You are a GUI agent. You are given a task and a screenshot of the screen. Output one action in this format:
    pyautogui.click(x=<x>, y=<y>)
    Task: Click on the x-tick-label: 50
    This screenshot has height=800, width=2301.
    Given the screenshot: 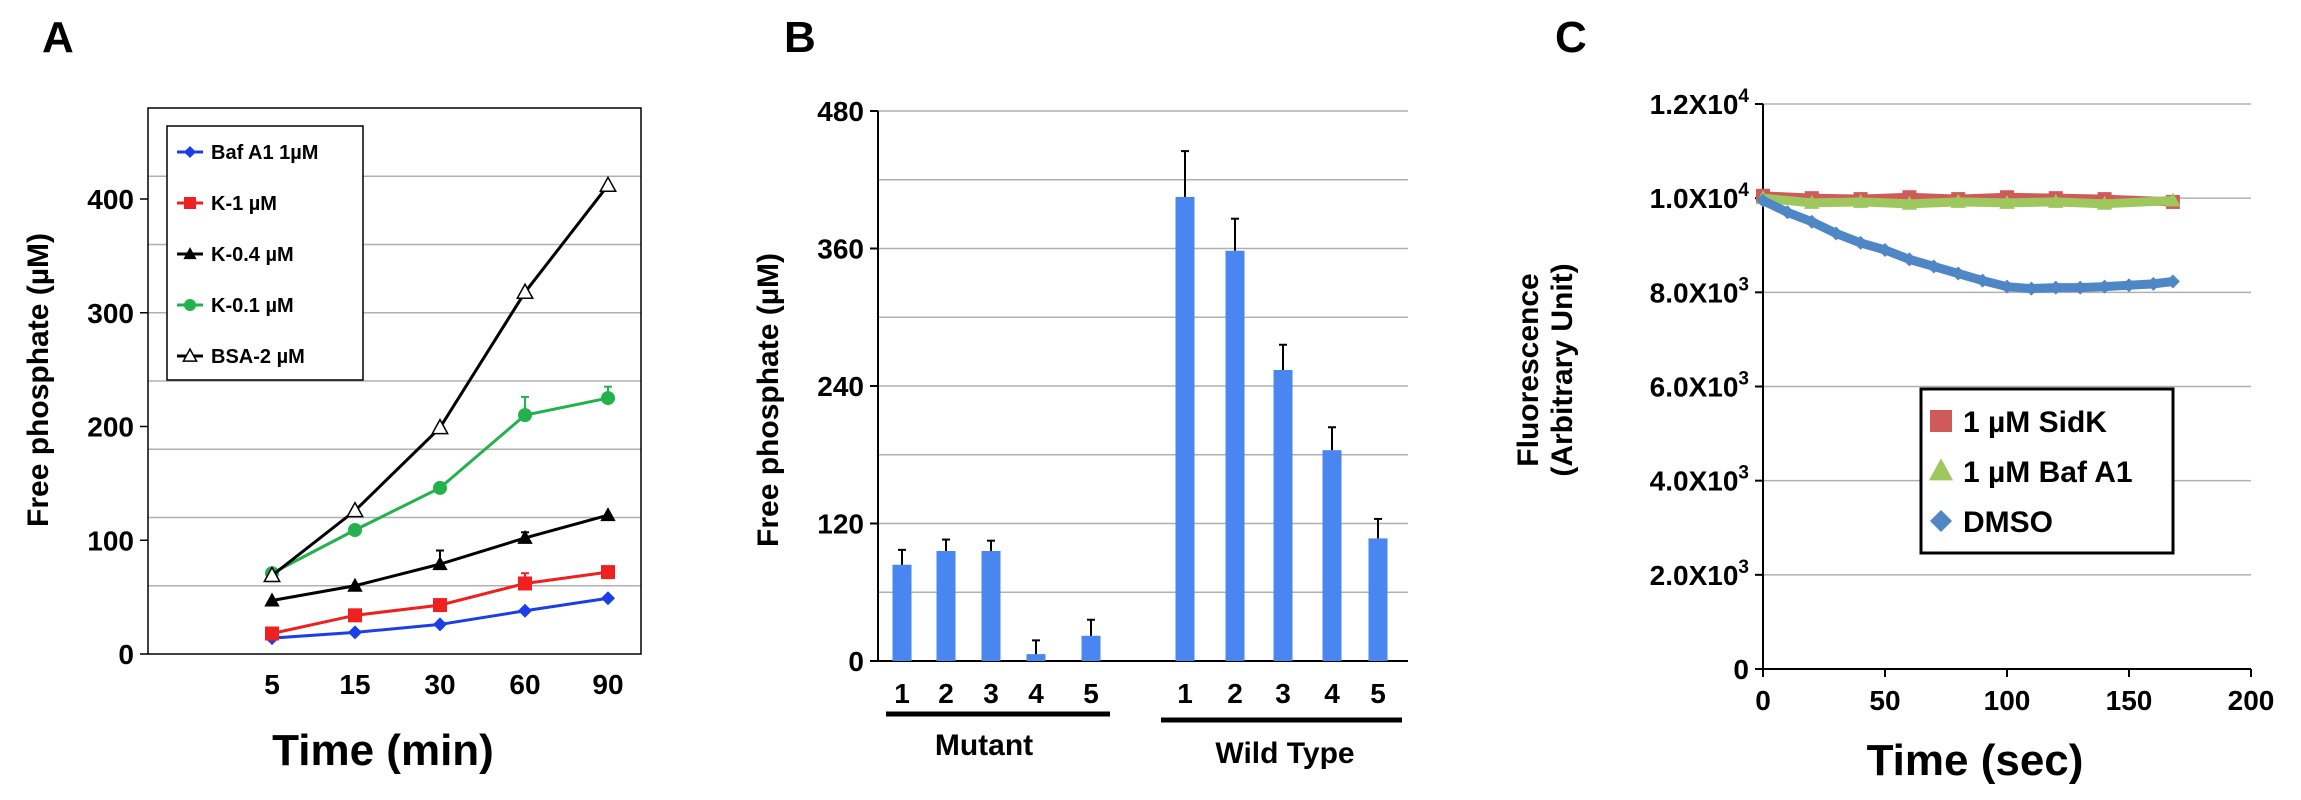 What is the action you would take?
    pyautogui.click(x=1884, y=700)
    